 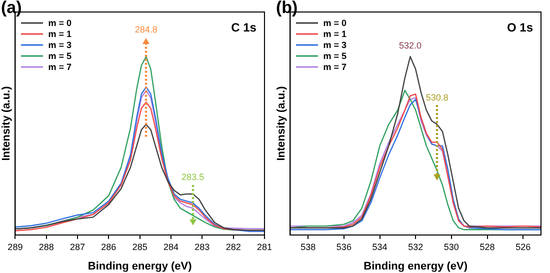 What do you see at coordinates (344, 247) in the screenshot?
I see `x-tick-label: 536` at bounding box center [344, 247].